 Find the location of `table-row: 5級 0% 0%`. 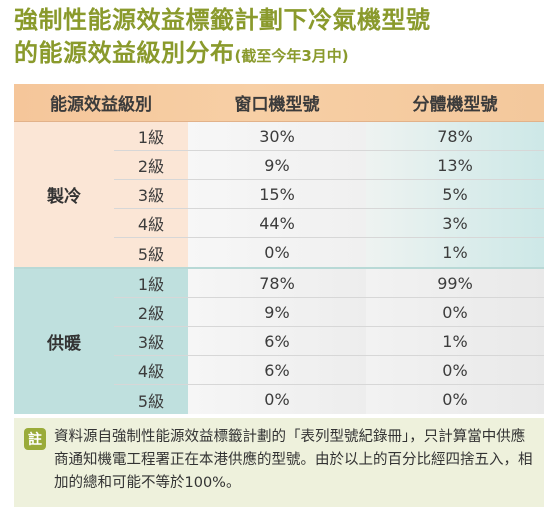

table-row: 5級 0% 0% is located at coordinates (329, 399).